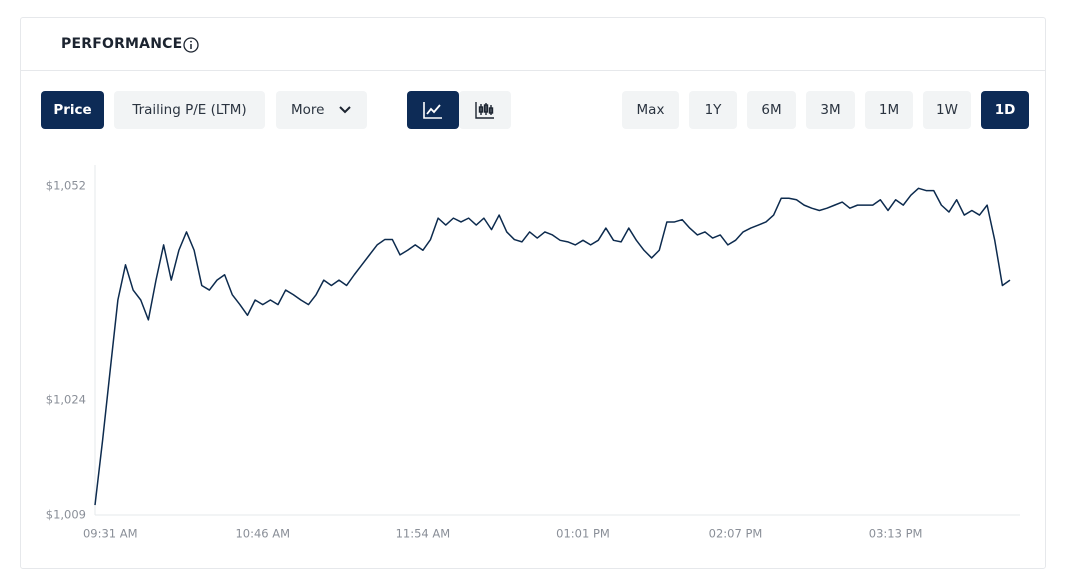  I want to click on x-tick-label: 09:31 AM, so click(110, 534).